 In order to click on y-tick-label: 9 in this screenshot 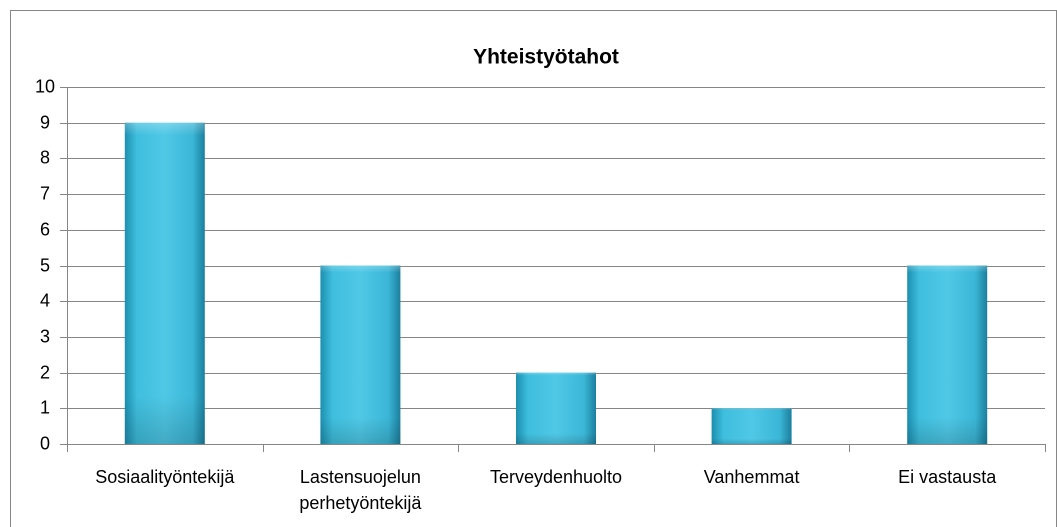, I will do `click(45, 122)`.